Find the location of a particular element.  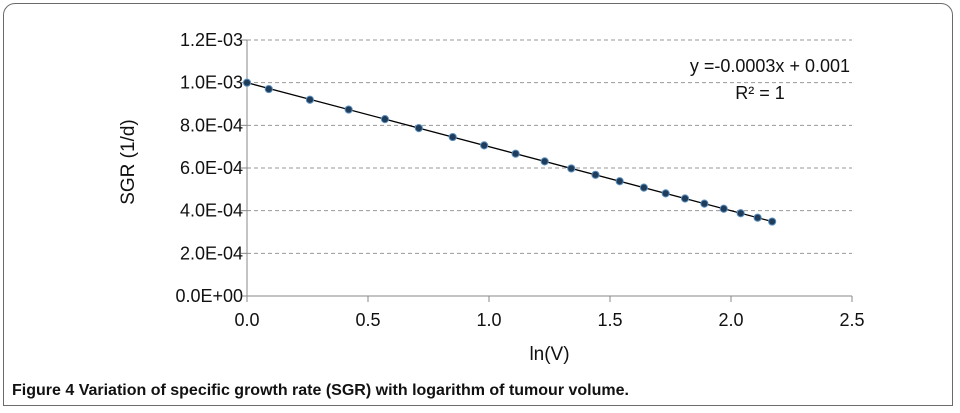

y-tick-label-3: 6.0E-04 is located at coordinates (211, 168).